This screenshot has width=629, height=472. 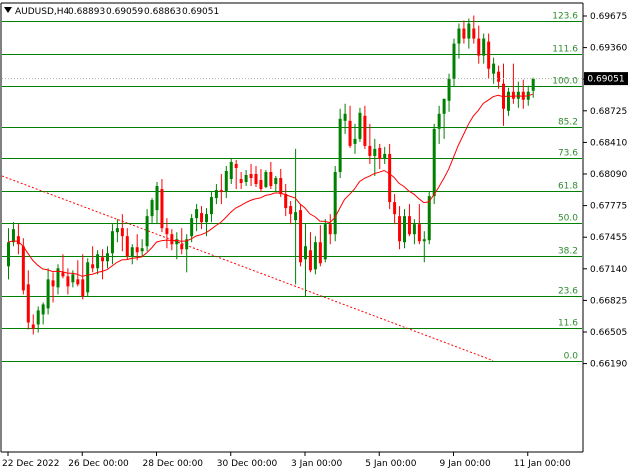 What do you see at coordinates (162, 12) in the screenshot?
I see `low-price: 0.68863` at bounding box center [162, 12].